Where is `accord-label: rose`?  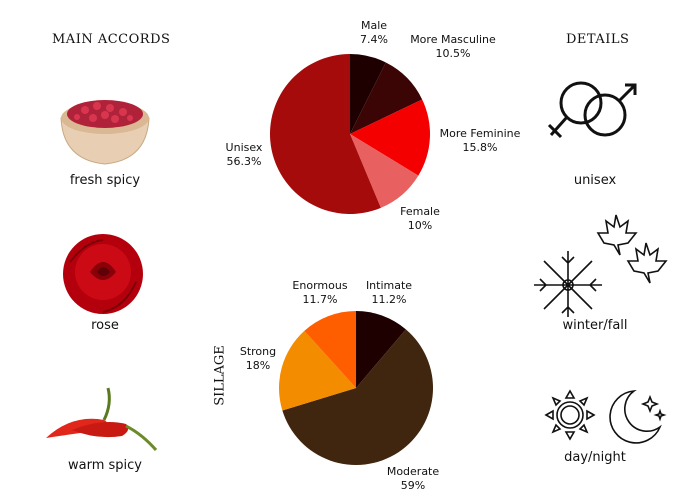
accord-label: rose is located at coordinates (105, 325).